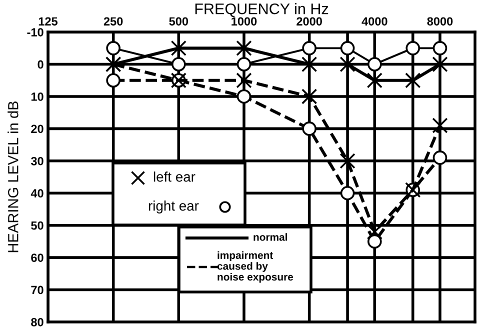  What do you see at coordinates (440, 21) in the screenshot?
I see `x-tick-label: 8000` at bounding box center [440, 21].